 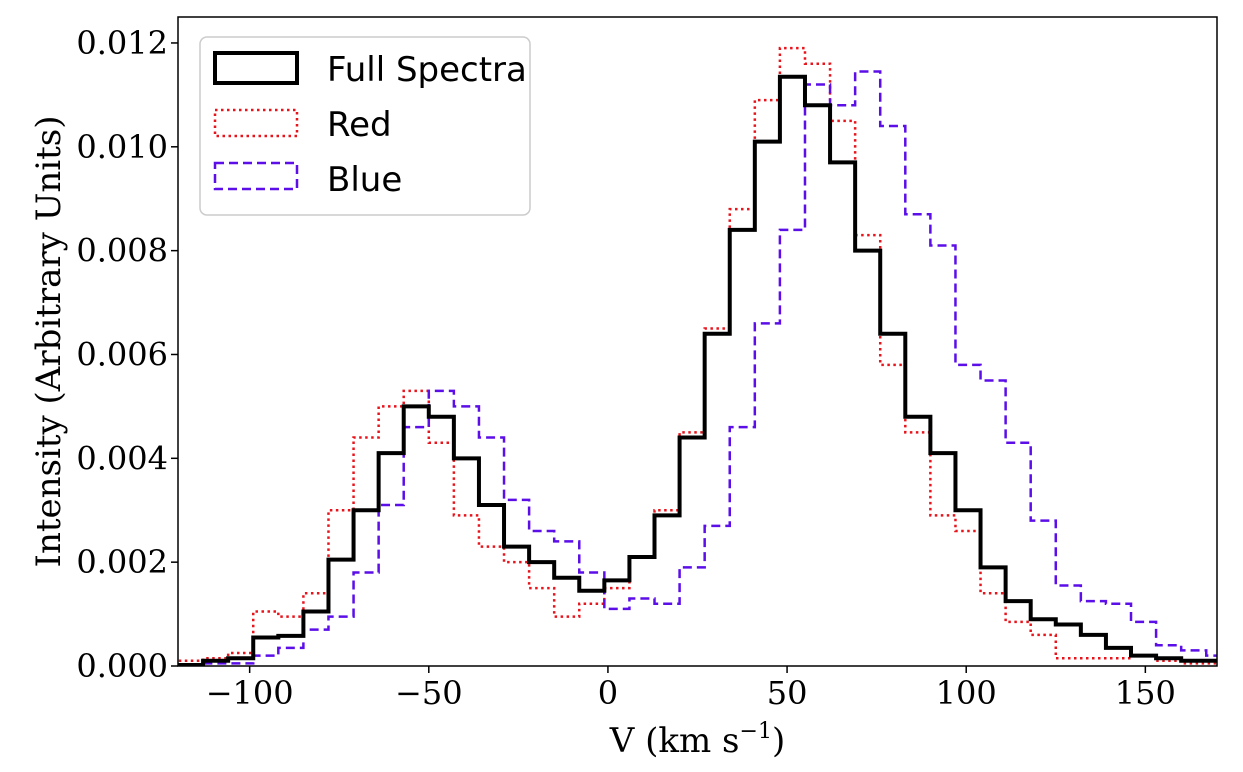 I want to click on y-tick-label: 0.006, so click(x=122, y=354).